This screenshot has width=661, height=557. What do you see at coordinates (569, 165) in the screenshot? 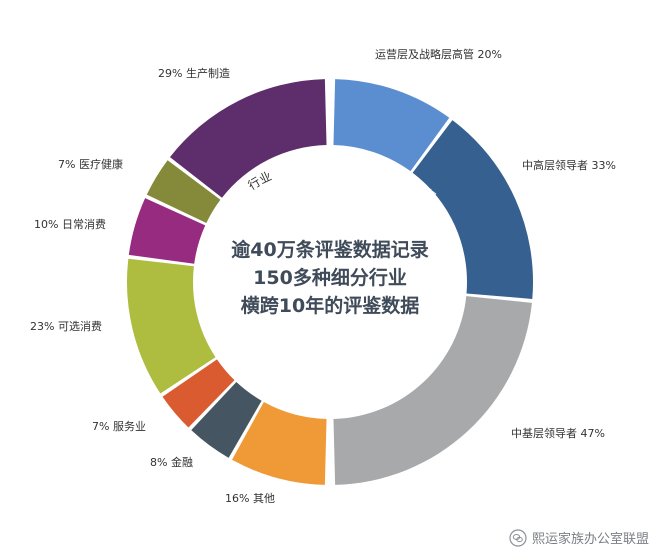
I see `label-mid-senior-leaders: 中高层领导者 33%` at bounding box center [569, 165].